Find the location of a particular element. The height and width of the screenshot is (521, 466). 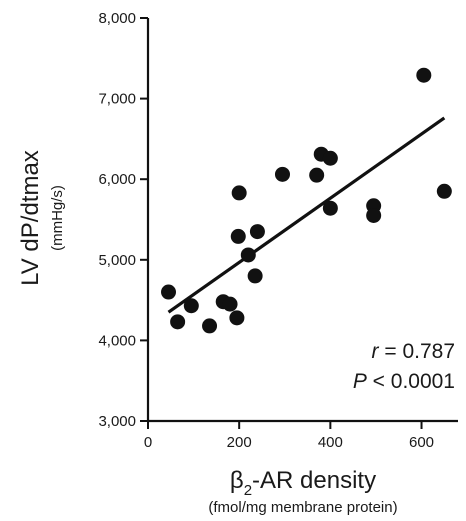

r-value: = 0.787 is located at coordinates (417, 351).